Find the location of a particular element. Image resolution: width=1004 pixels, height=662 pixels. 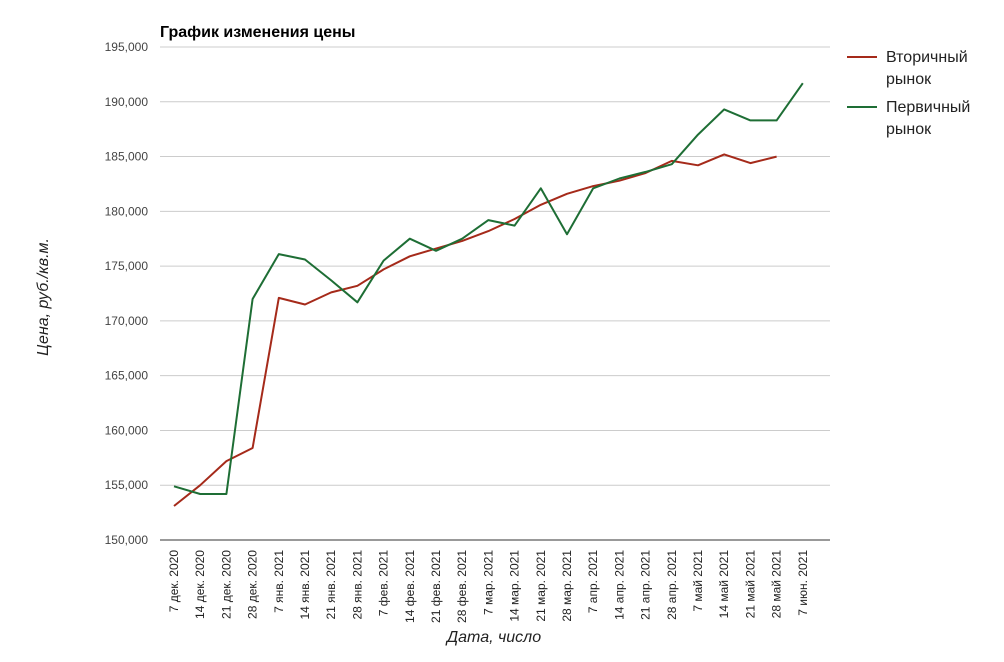

legend-item-primary: Первичный рынок is located at coordinates (911, 118).